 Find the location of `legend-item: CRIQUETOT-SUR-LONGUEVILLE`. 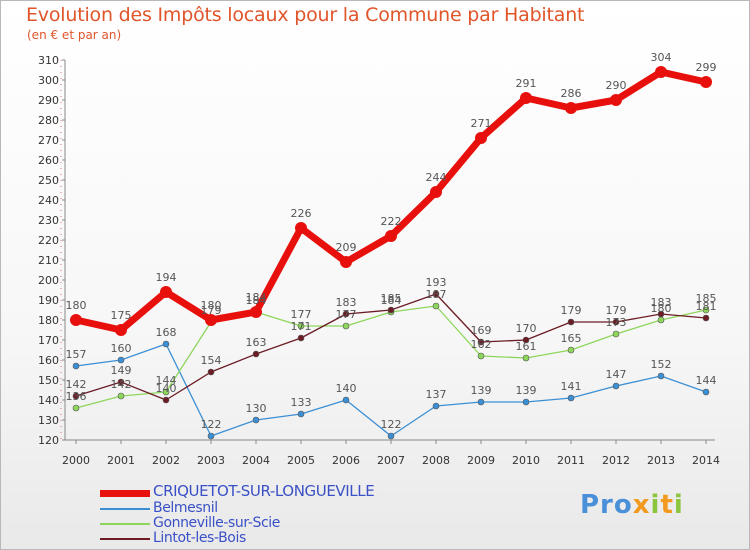

legend-item: CRIQUETOT-SUR-LONGUEVILLE is located at coordinates (300, 491).